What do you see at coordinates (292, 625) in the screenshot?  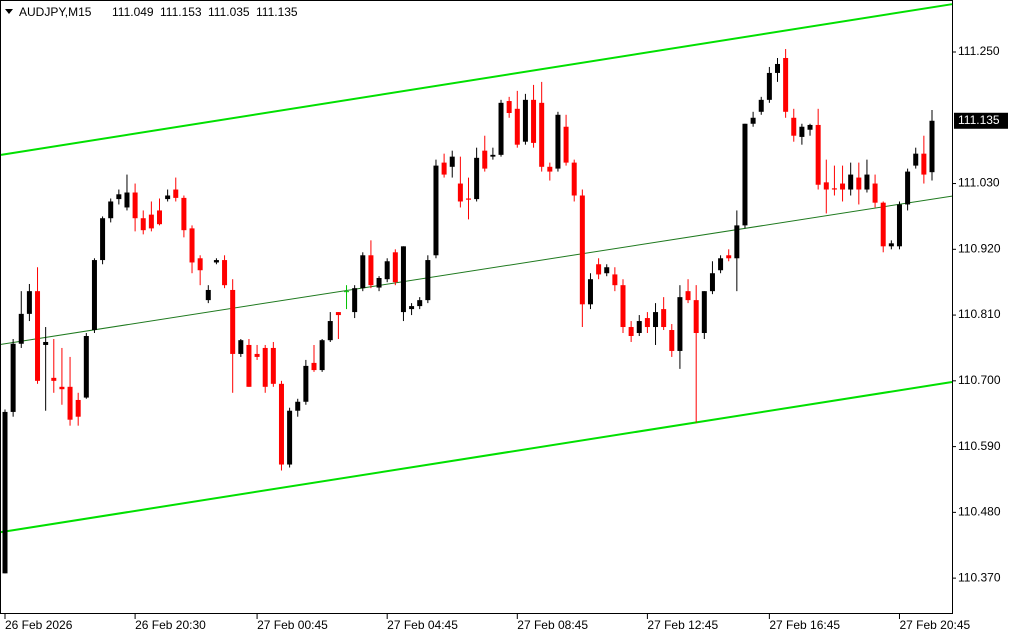 I see `x-tick-label: 27 Feb 00:45` at bounding box center [292, 625].